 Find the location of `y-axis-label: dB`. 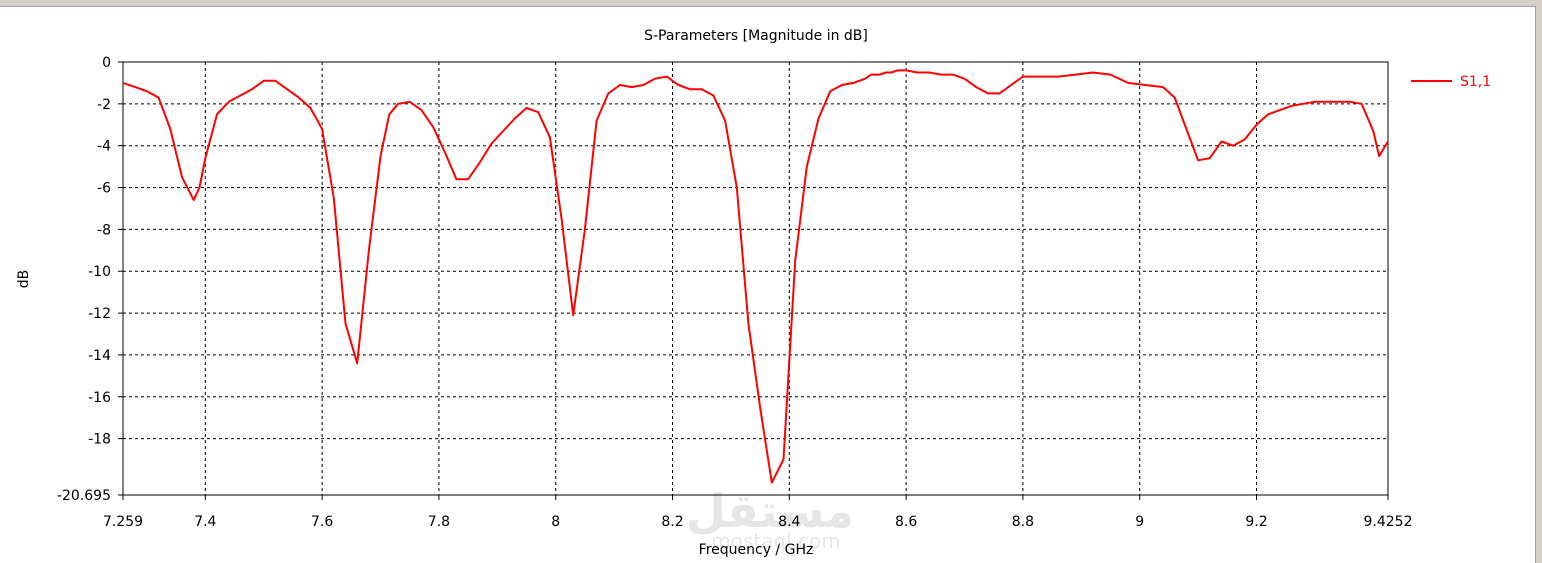

y-axis-label: dB is located at coordinates (24, 279).